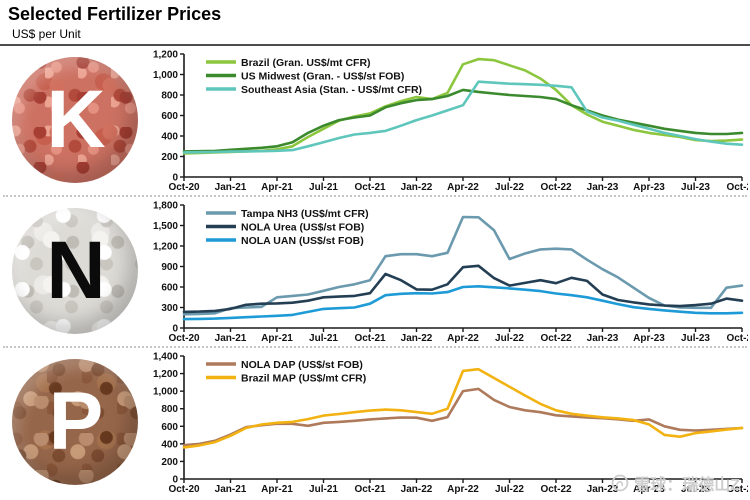 This screenshot has width=750, height=500. What do you see at coordinates (305, 214) in the screenshot?
I see `svg-text: Tampa NH3 (US$/mt CFR)` at bounding box center [305, 214].